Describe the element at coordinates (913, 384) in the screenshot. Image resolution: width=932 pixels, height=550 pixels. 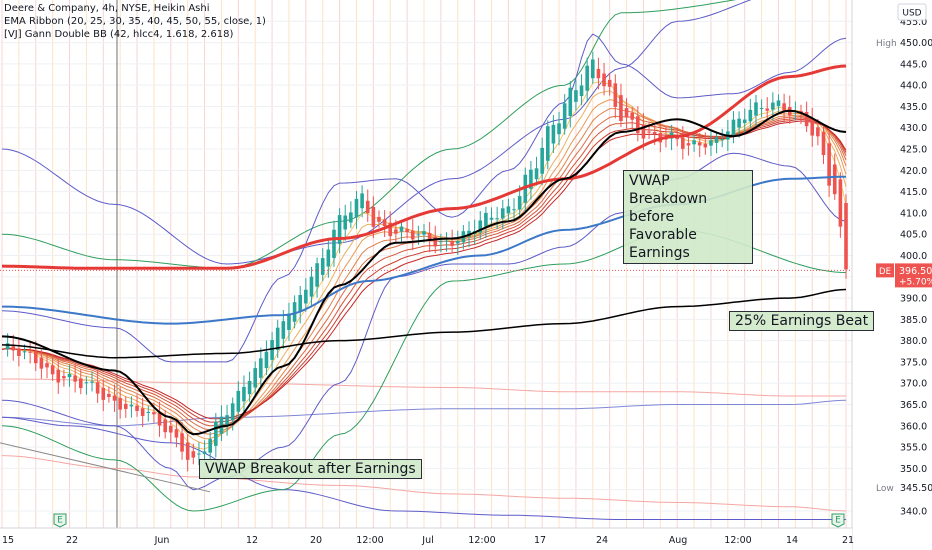
I see `price-tick-label: 370.0` at that location.